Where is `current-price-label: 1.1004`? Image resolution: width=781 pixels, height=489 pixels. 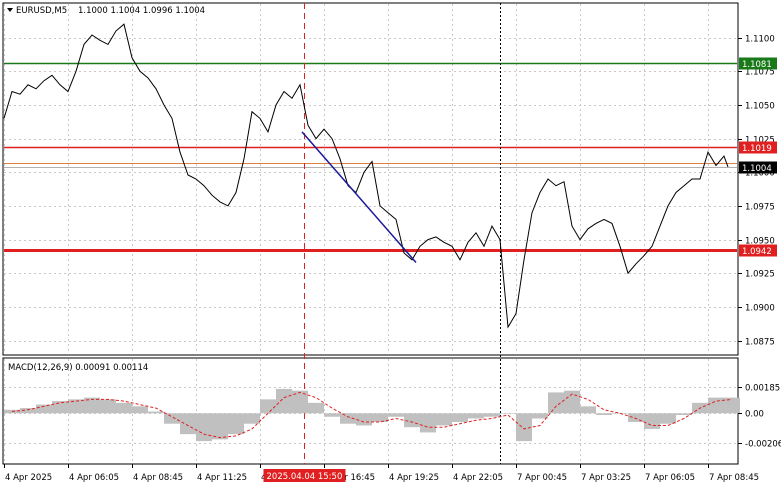 current-price-label: 1.1004 is located at coordinates (757, 169).